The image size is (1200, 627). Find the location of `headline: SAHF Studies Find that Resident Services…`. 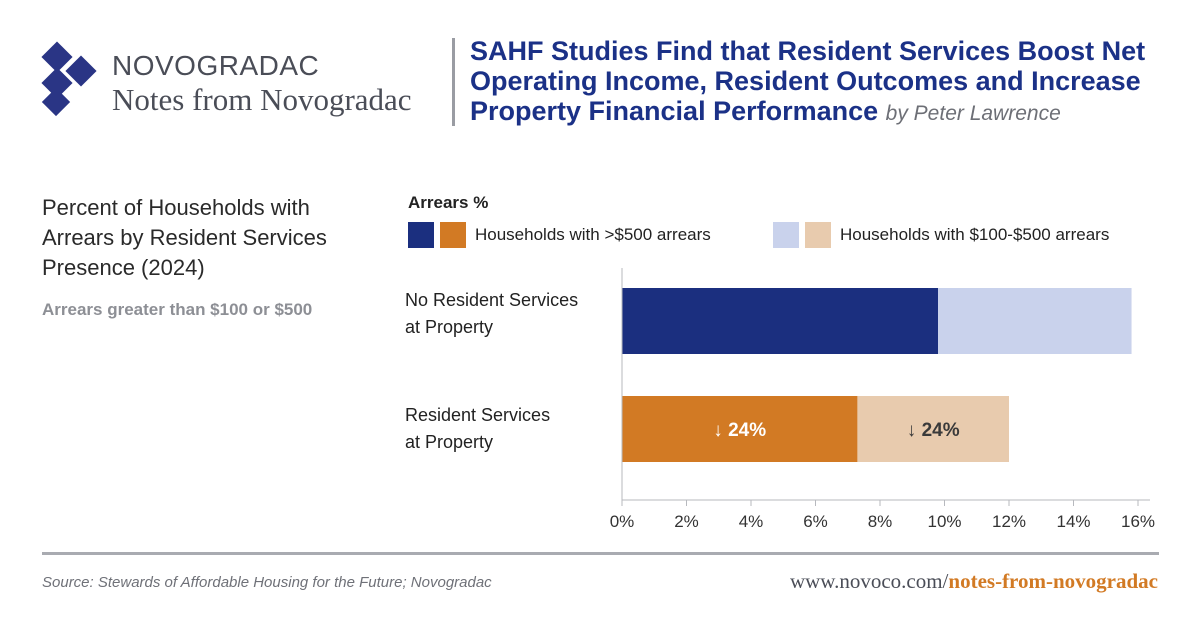

headline: SAHF Studies Find that Resident Services… is located at coordinates (830, 82).